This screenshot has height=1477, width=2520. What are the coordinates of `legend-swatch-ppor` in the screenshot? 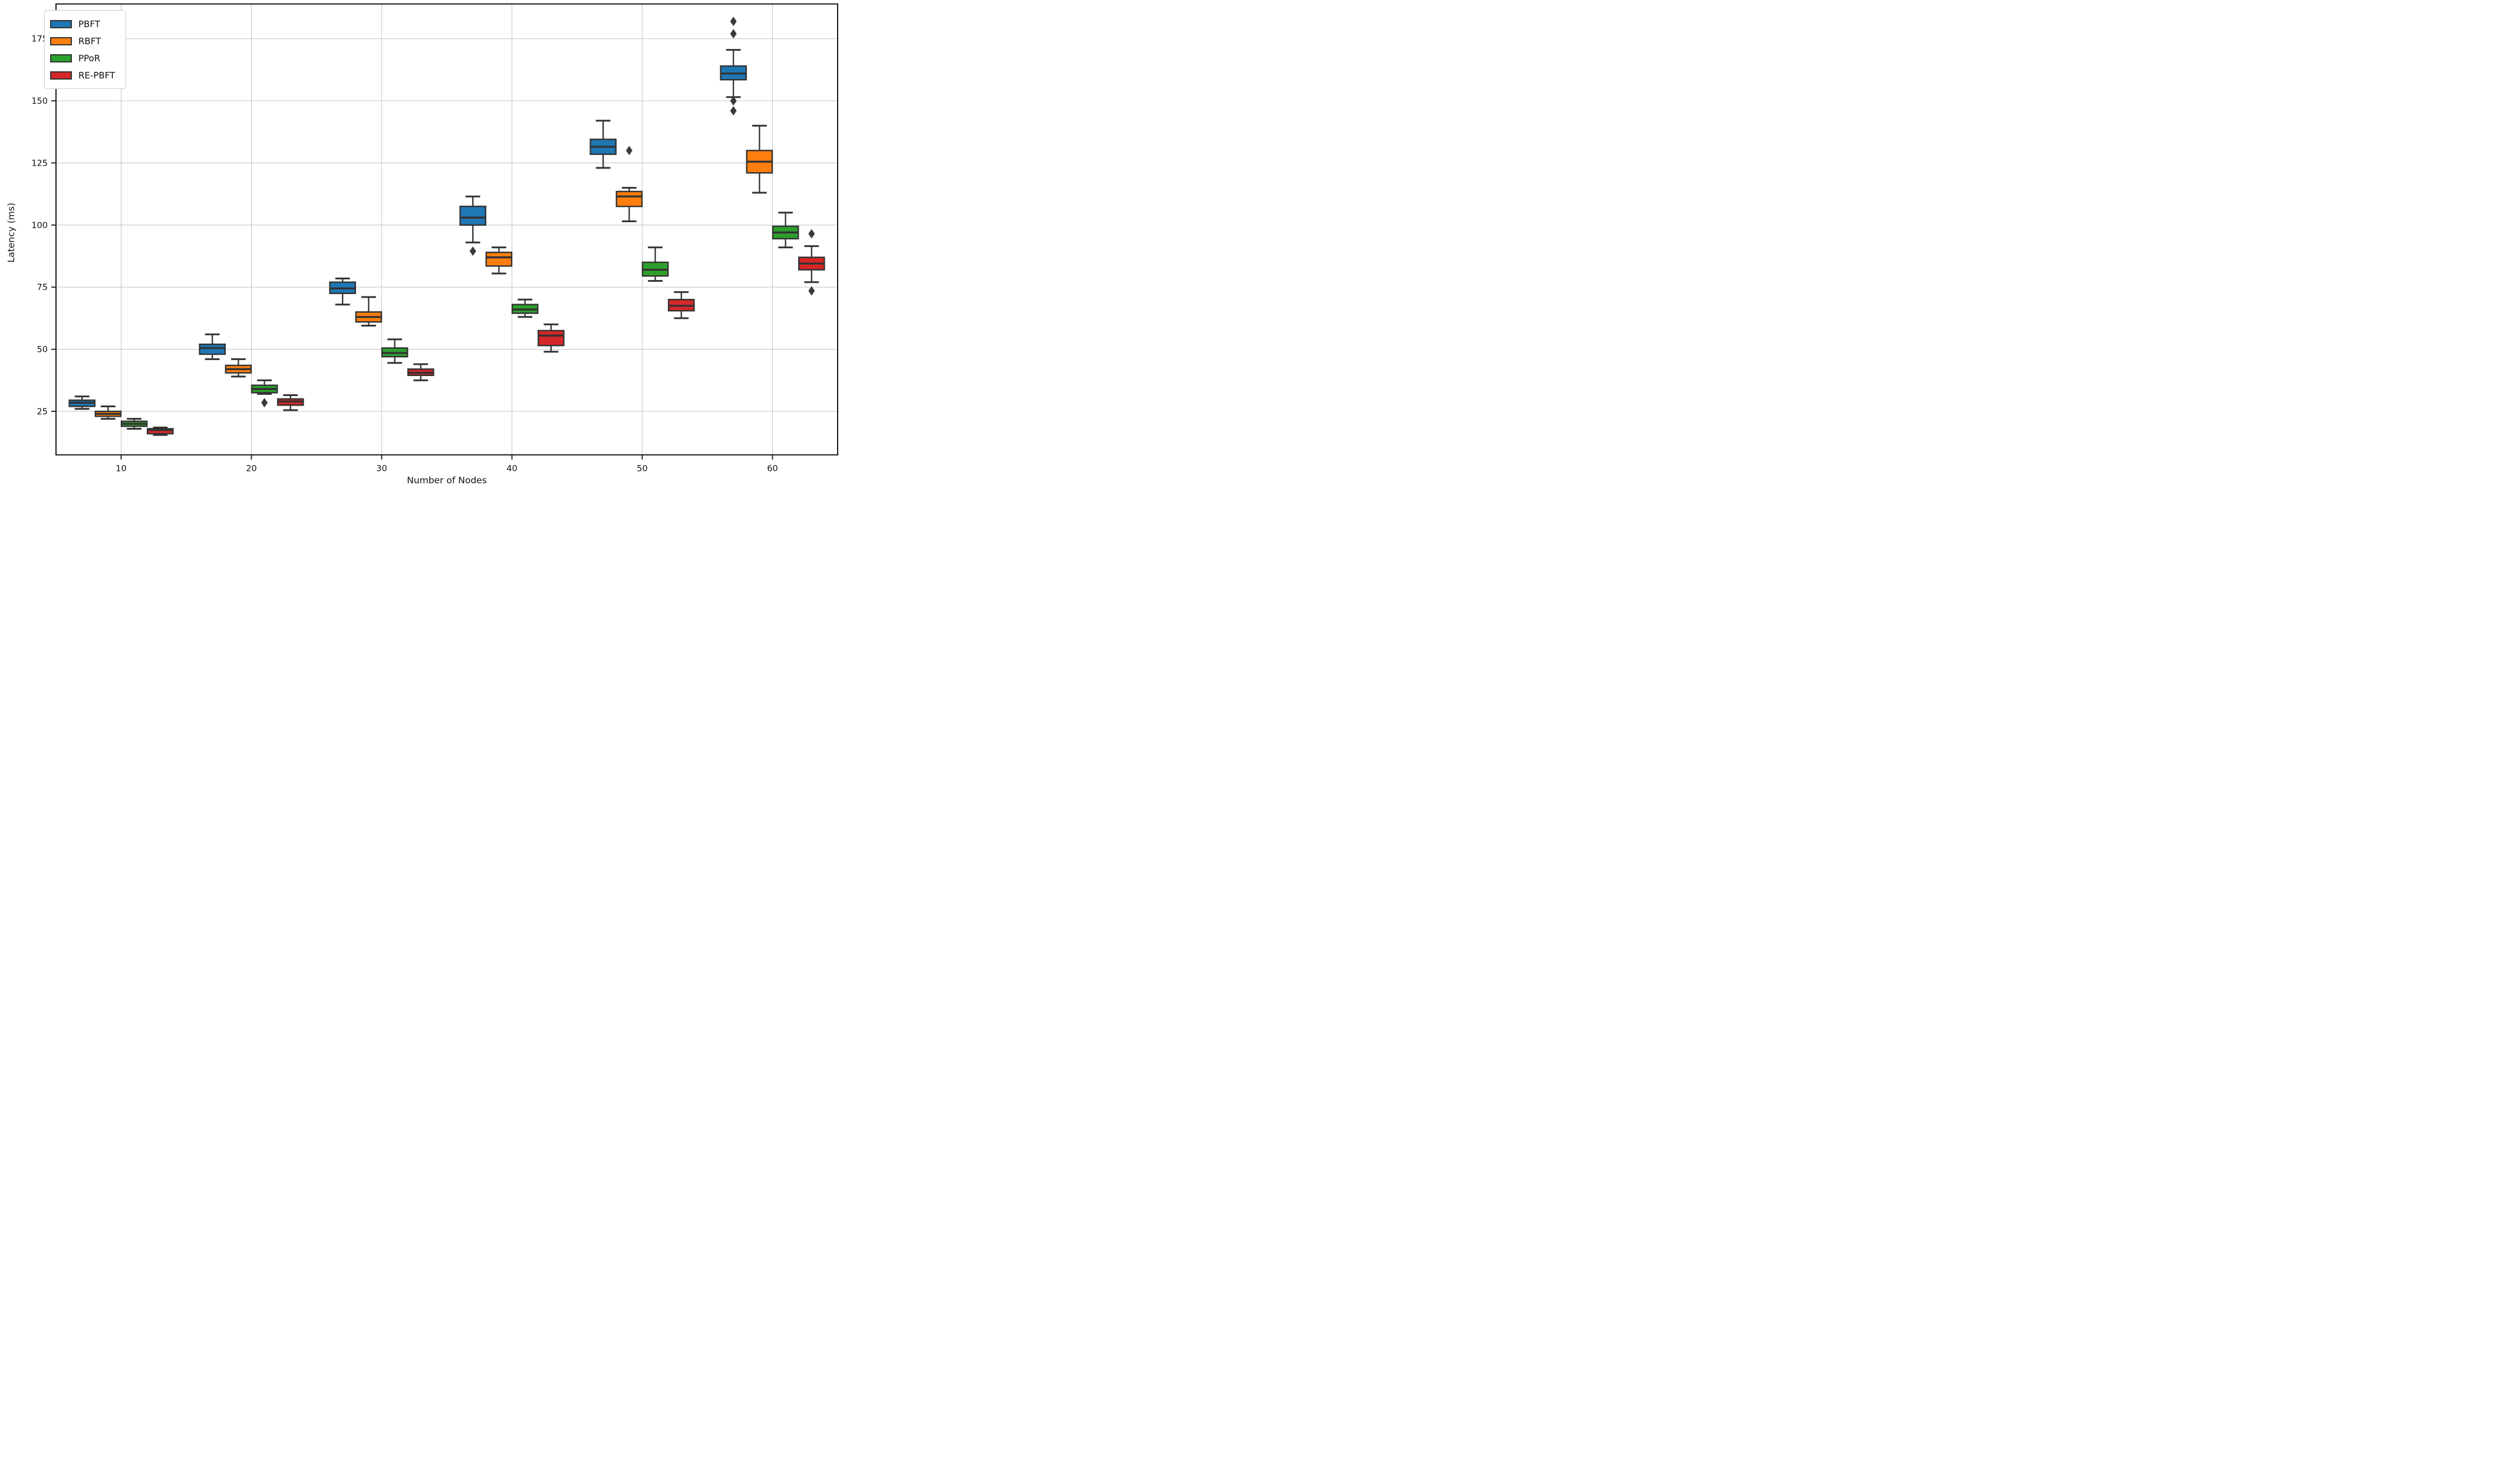 It's located at (61, 58).